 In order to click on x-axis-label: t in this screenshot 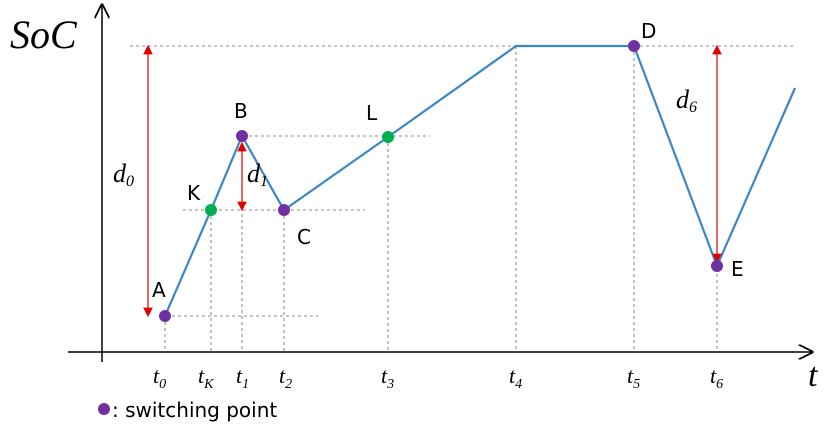, I will do `click(813, 375)`.